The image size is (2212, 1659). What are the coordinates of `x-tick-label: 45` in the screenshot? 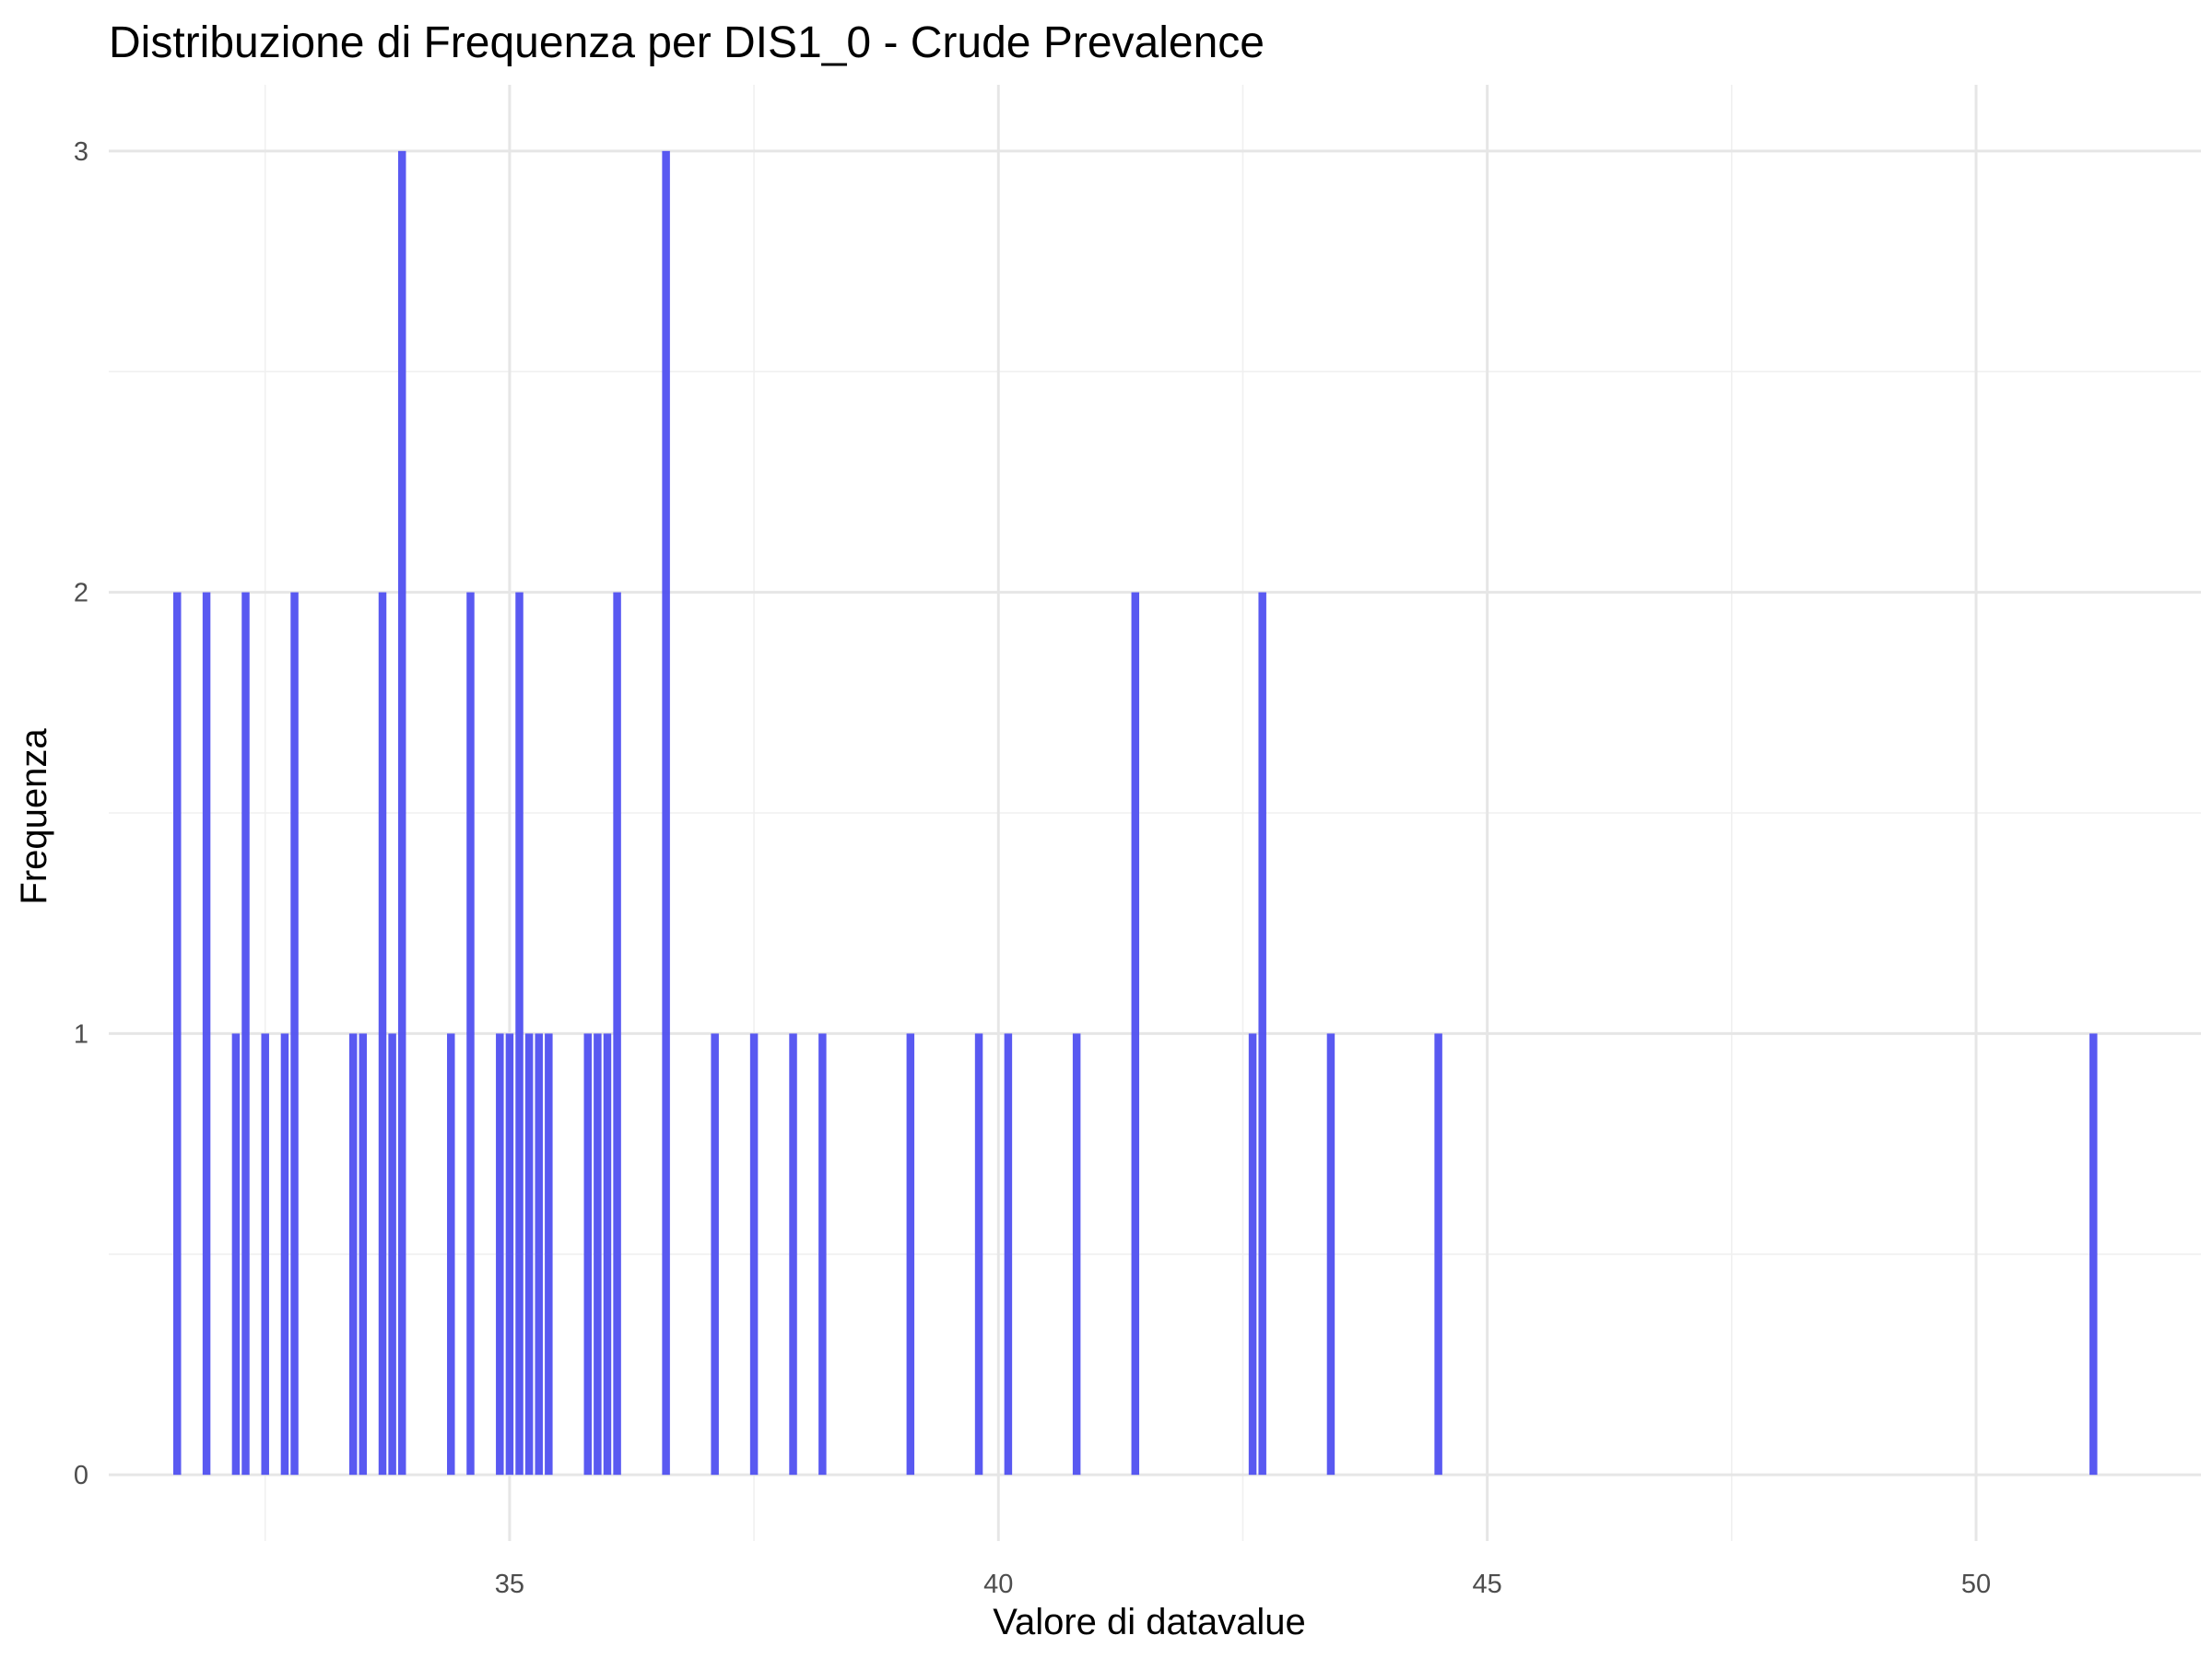 It's located at (1487, 1584).